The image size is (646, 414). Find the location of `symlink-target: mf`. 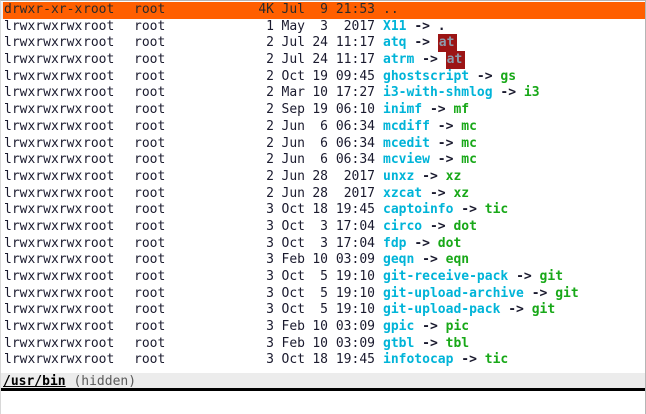

symlink-target: mf is located at coordinates (461, 110).